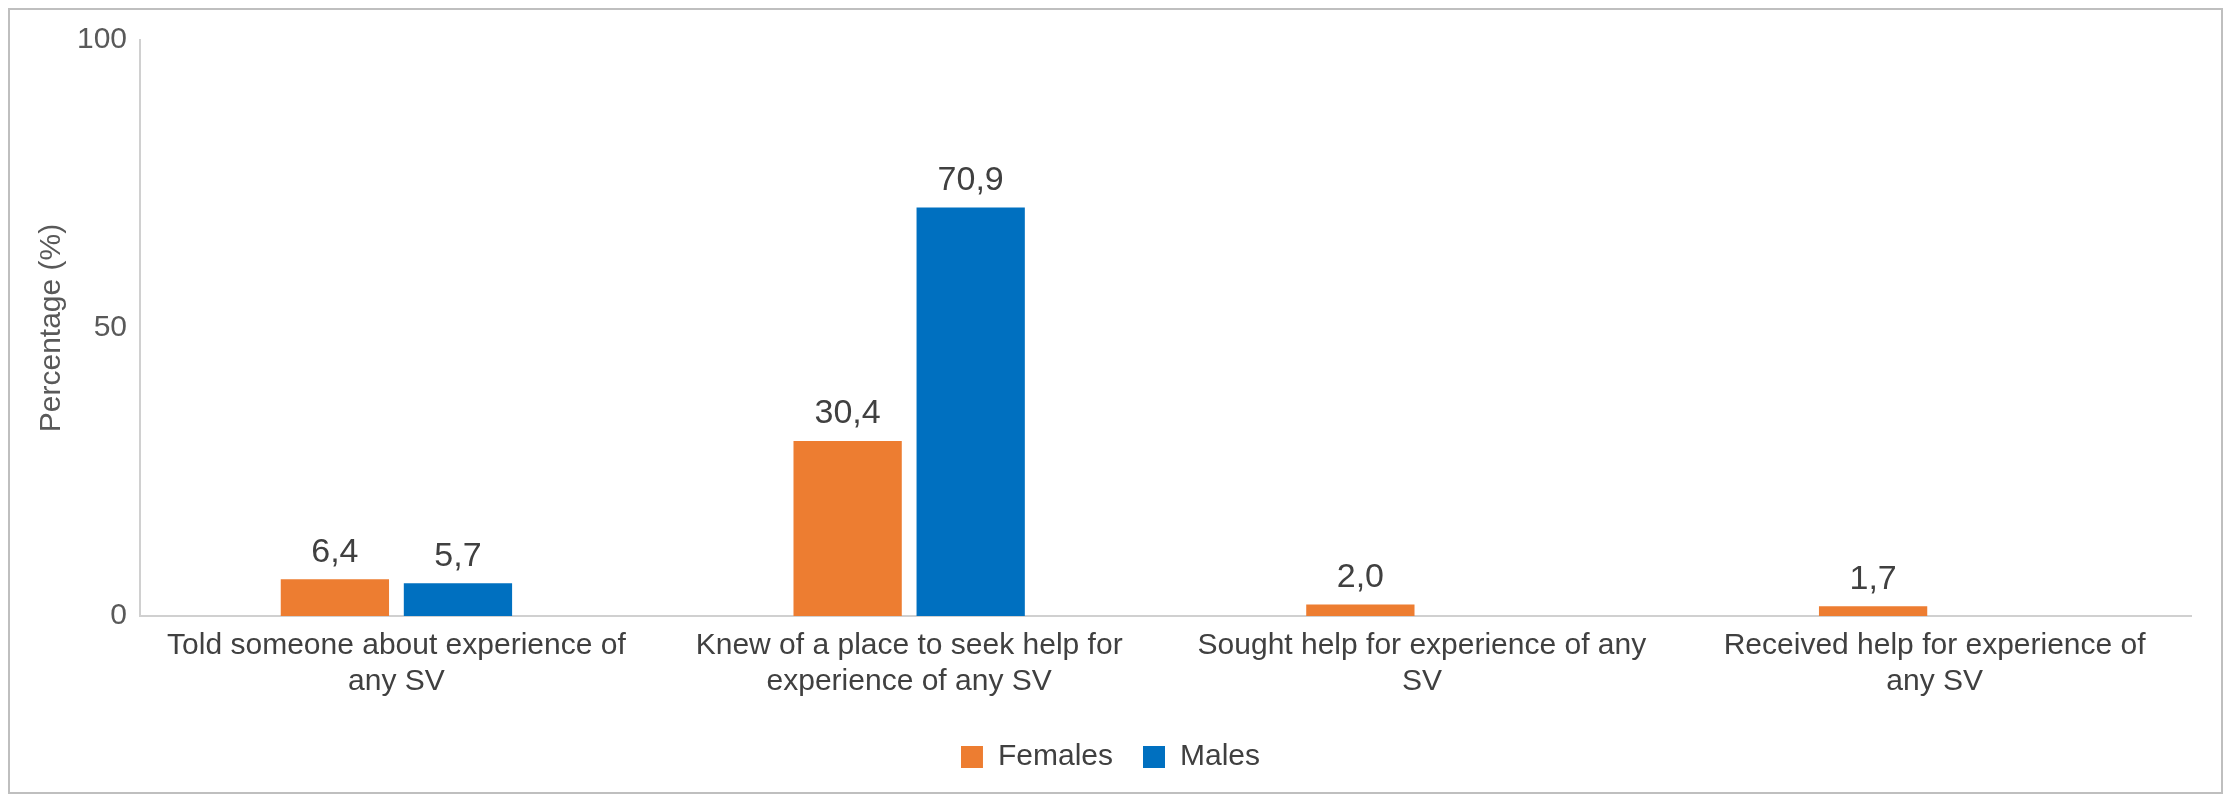  What do you see at coordinates (1873, 576) in the screenshot?
I see `data-label: 1,7` at bounding box center [1873, 576].